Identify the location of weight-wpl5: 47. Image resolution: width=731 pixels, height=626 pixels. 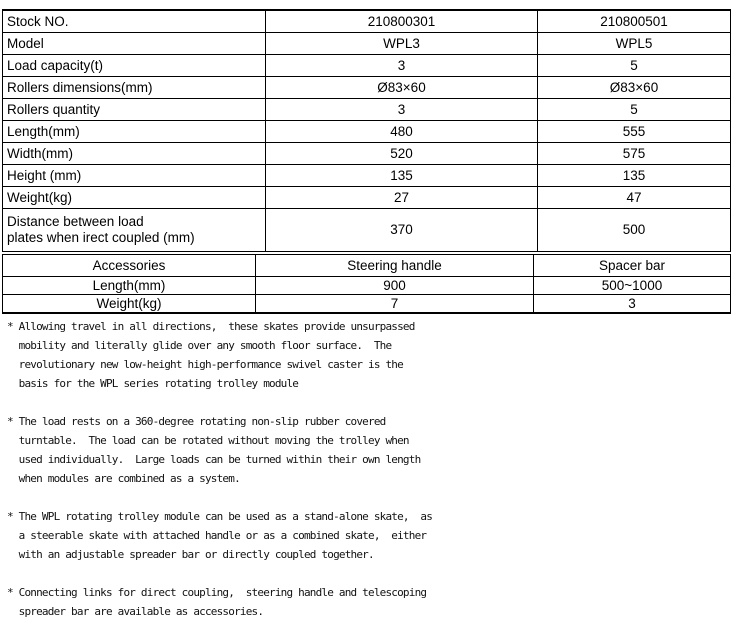
(634, 197).